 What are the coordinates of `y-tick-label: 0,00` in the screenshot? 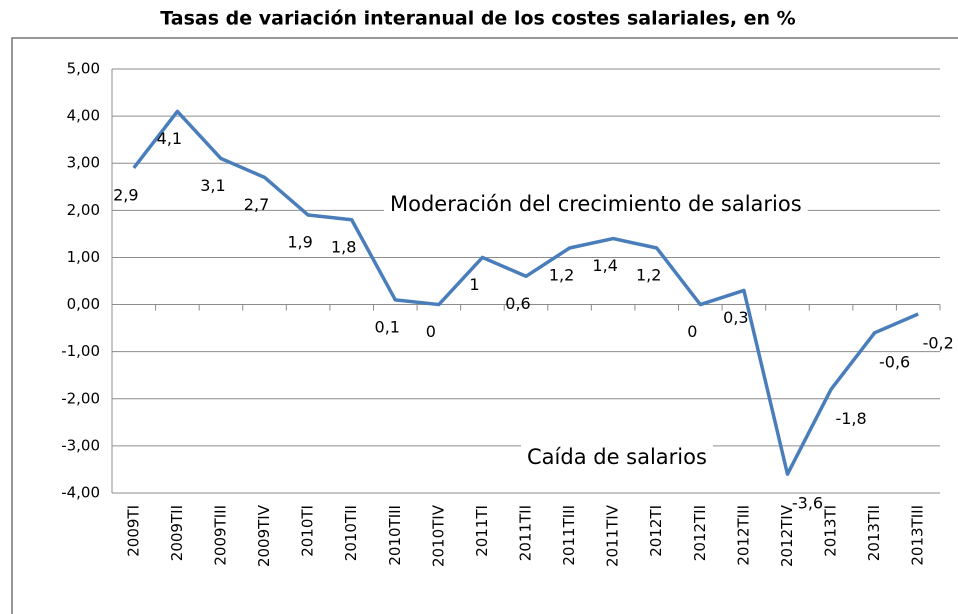 It's located at (83, 304).